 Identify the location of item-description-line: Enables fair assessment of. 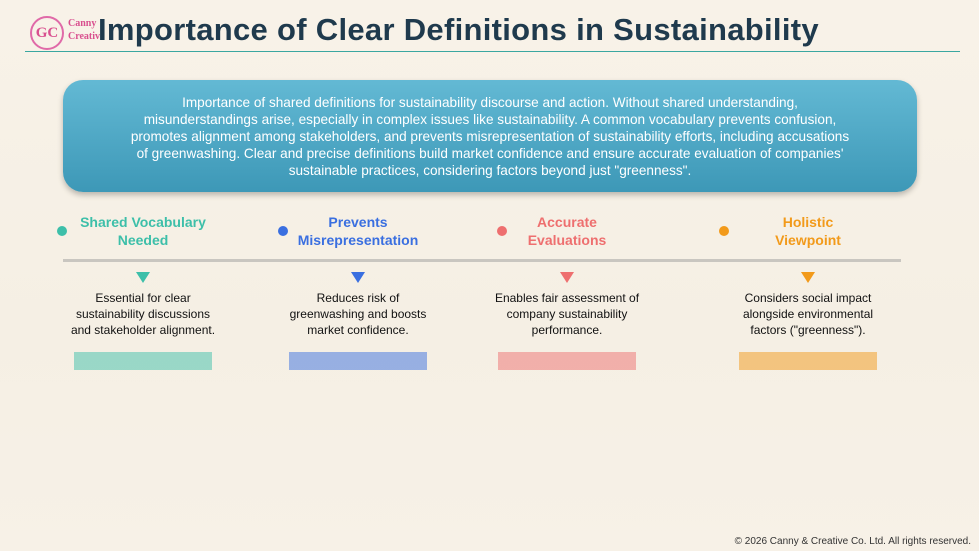
(567, 298).